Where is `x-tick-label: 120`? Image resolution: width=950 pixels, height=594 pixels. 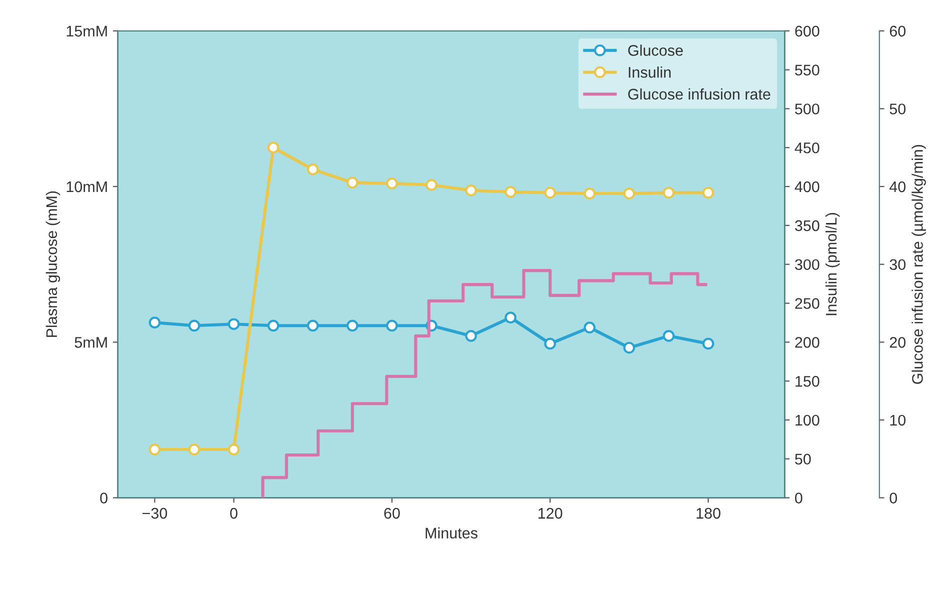
x-tick-label: 120 is located at coordinates (550, 513).